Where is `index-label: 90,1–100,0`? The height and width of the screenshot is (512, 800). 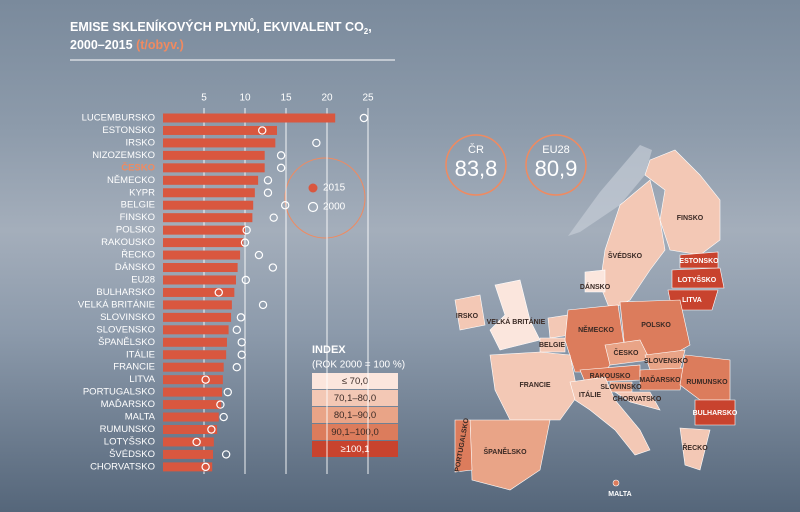 index-label: 90,1–100,0 is located at coordinates (355, 432).